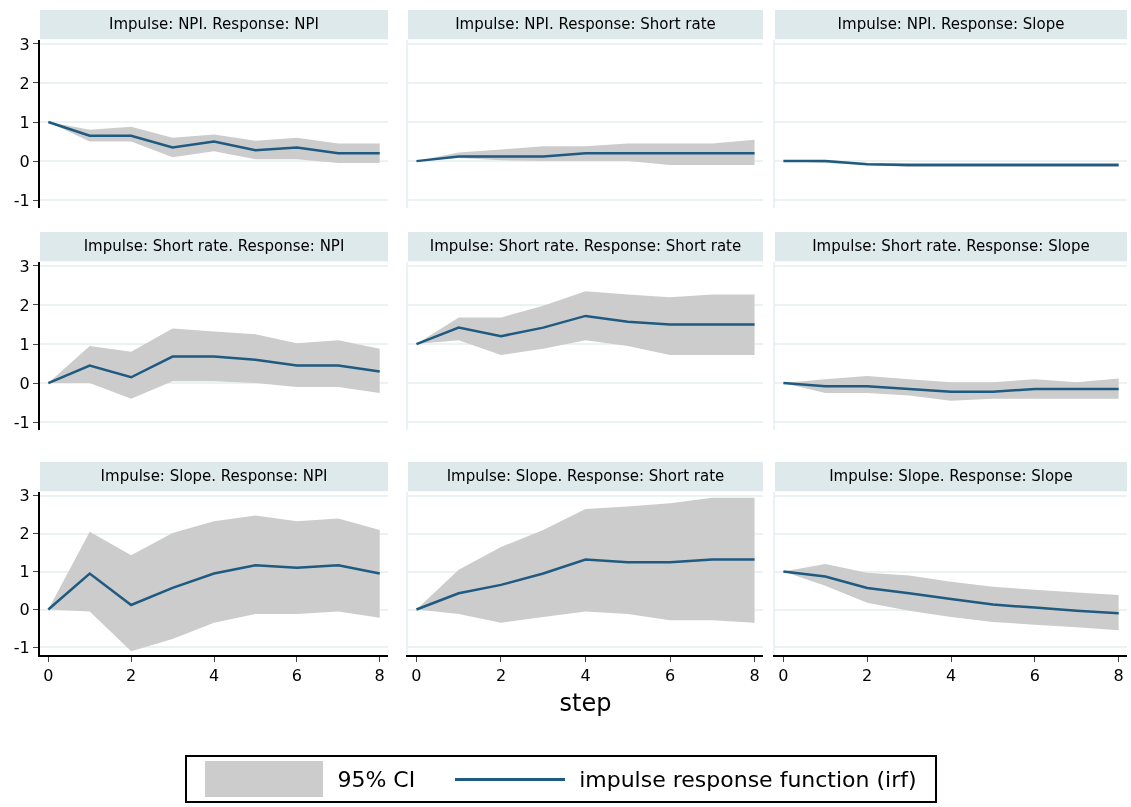 The height and width of the screenshot is (807, 1131). Describe the element at coordinates (951, 246) in the screenshot. I see `chart-title: Impulse: Short rate. Response: Slope` at that location.